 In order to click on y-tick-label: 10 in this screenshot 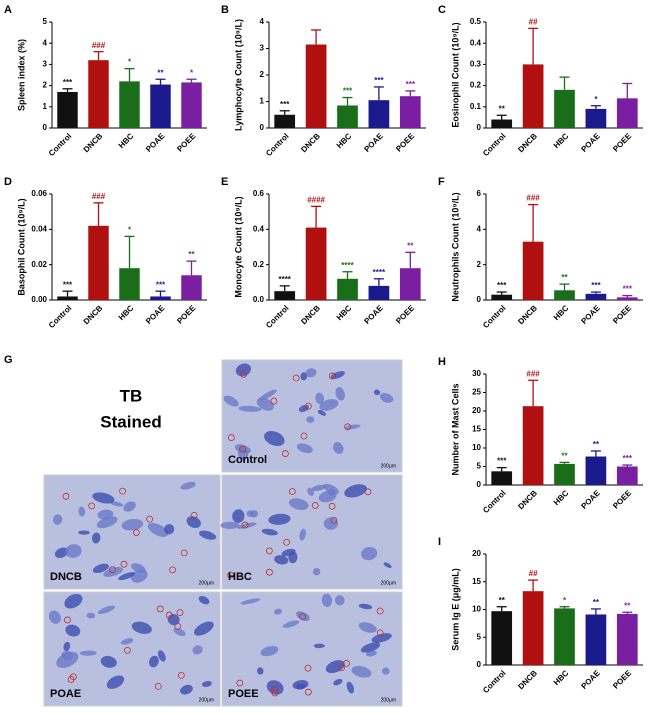, I will do `click(476, 447)`.